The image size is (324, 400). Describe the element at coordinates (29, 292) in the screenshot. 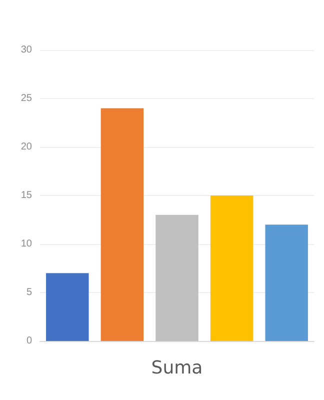

I see `y-tick-label: 5` at that location.